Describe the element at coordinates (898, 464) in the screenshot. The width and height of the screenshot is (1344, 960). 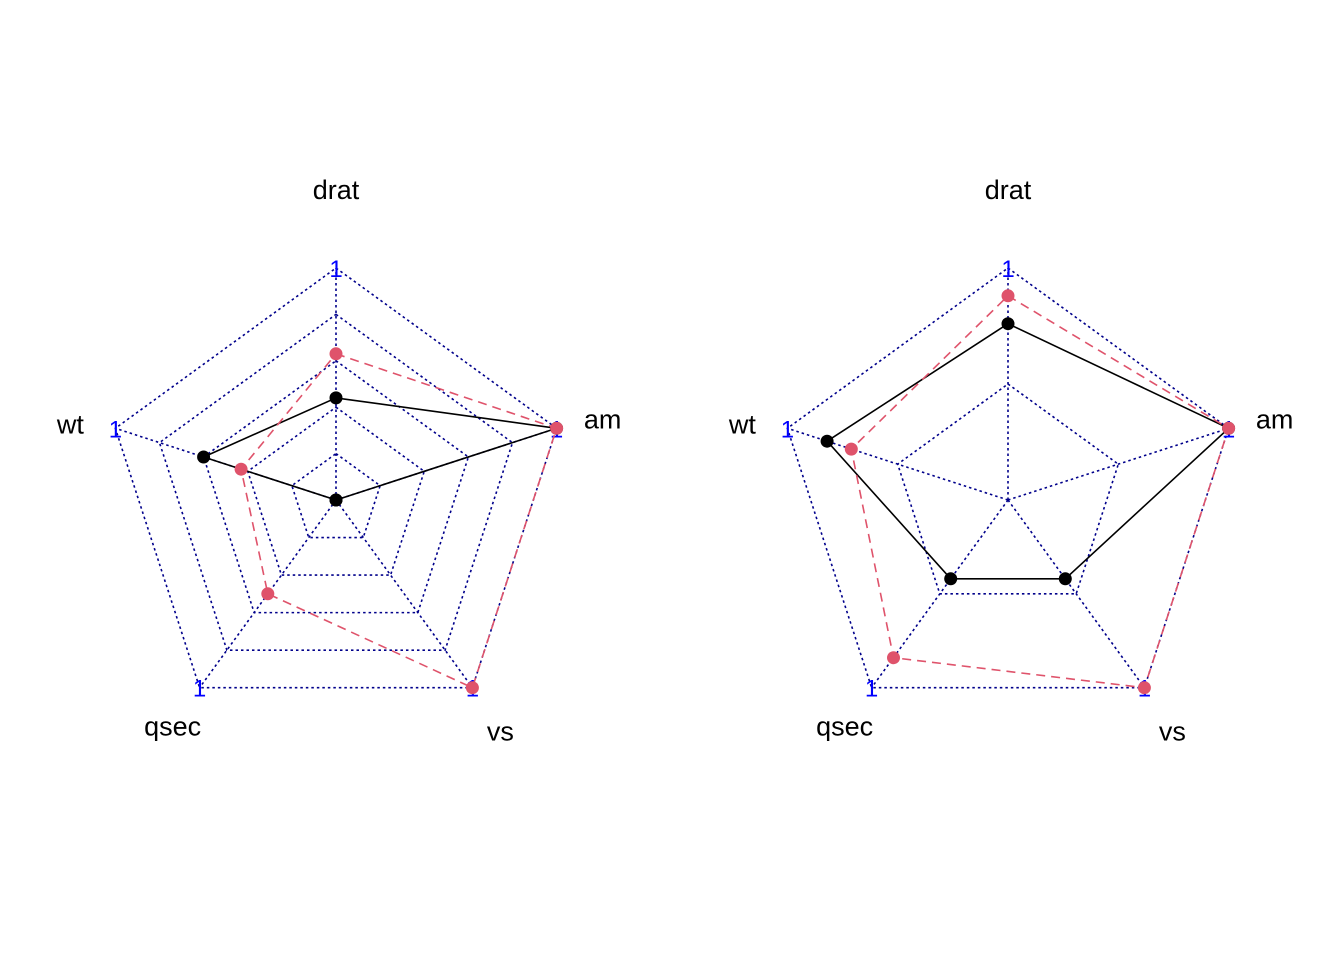
I see `axis-line-wt` at that location.